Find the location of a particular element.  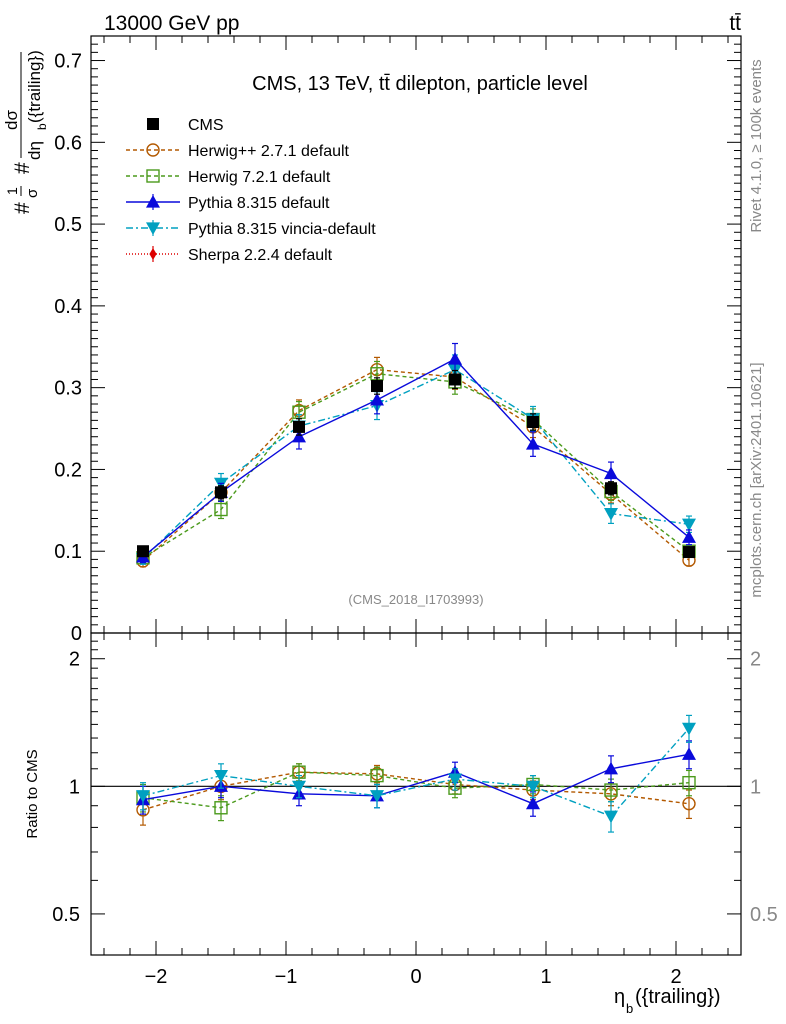

legend-label: Herwig 7.2.1 default is located at coordinates (259, 177).